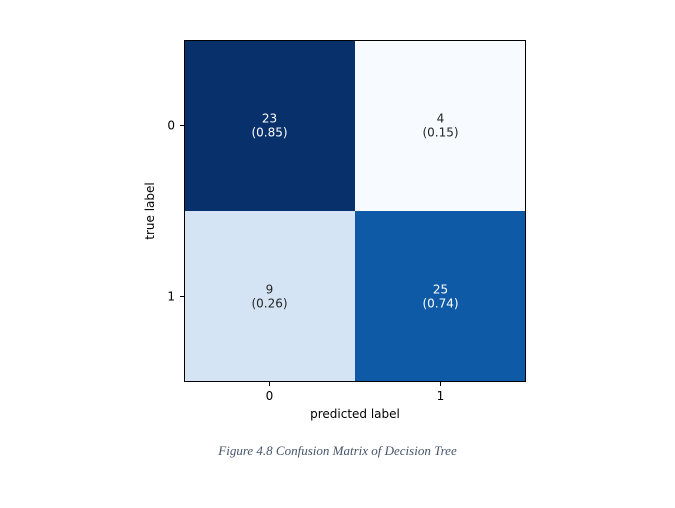 This screenshot has height=508, width=675. What do you see at coordinates (270, 396) in the screenshot?
I see `x-tick-label-0: 0` at bounding box center [270, 396].